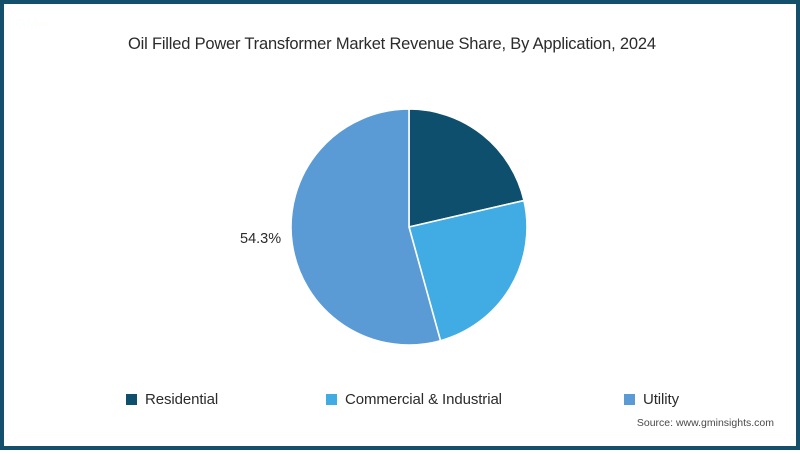 The image size is (800, 454). I want to click on legend-label: Commercial & Industrial, so click(423, 399).